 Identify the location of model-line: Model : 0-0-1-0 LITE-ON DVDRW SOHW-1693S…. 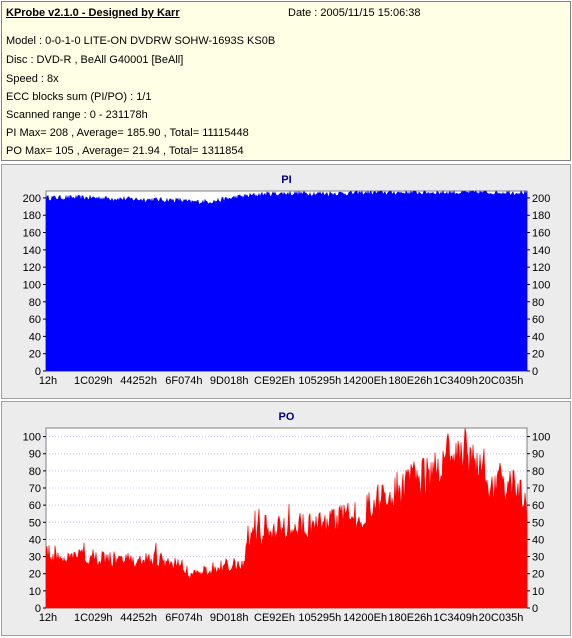
(141, 41).